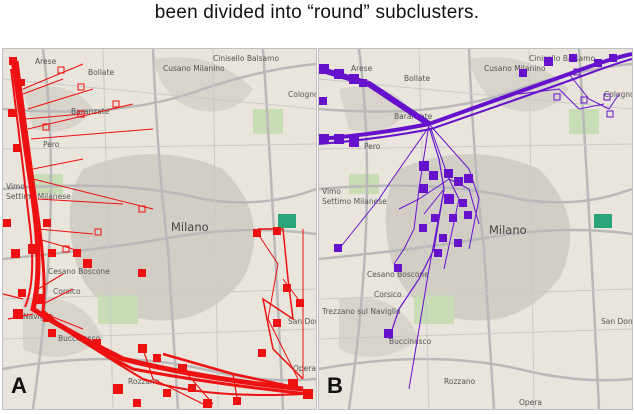 Image resolution: width=634 pixels, height=414 pixels. I want to click on figure-caption: been divided into “round” subclusters., so click(317, 12).